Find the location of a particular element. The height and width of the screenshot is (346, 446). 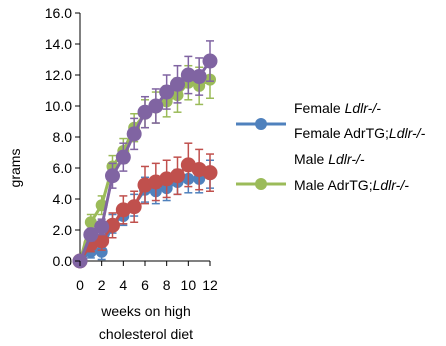

y-tick-label: 16.0 is located at coordinates (58, 13).